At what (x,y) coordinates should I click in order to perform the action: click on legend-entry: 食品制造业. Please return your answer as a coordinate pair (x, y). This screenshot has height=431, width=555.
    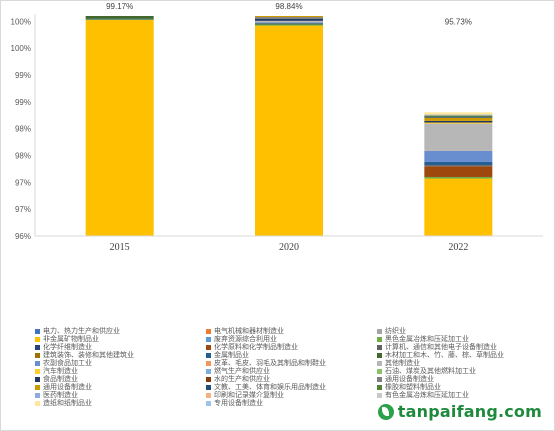
    Looking at the image, I should click on (120, 379).